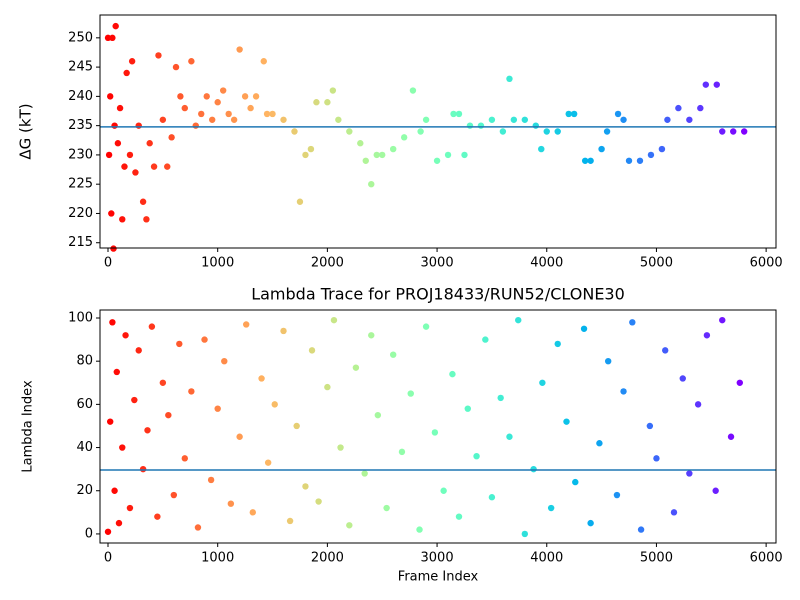 This screenshot has height=600, width=800. What do you see at coordinates (89, 533) in the screenshot?
I see `y-tick-label: 0` at bounding box center [89, 533].